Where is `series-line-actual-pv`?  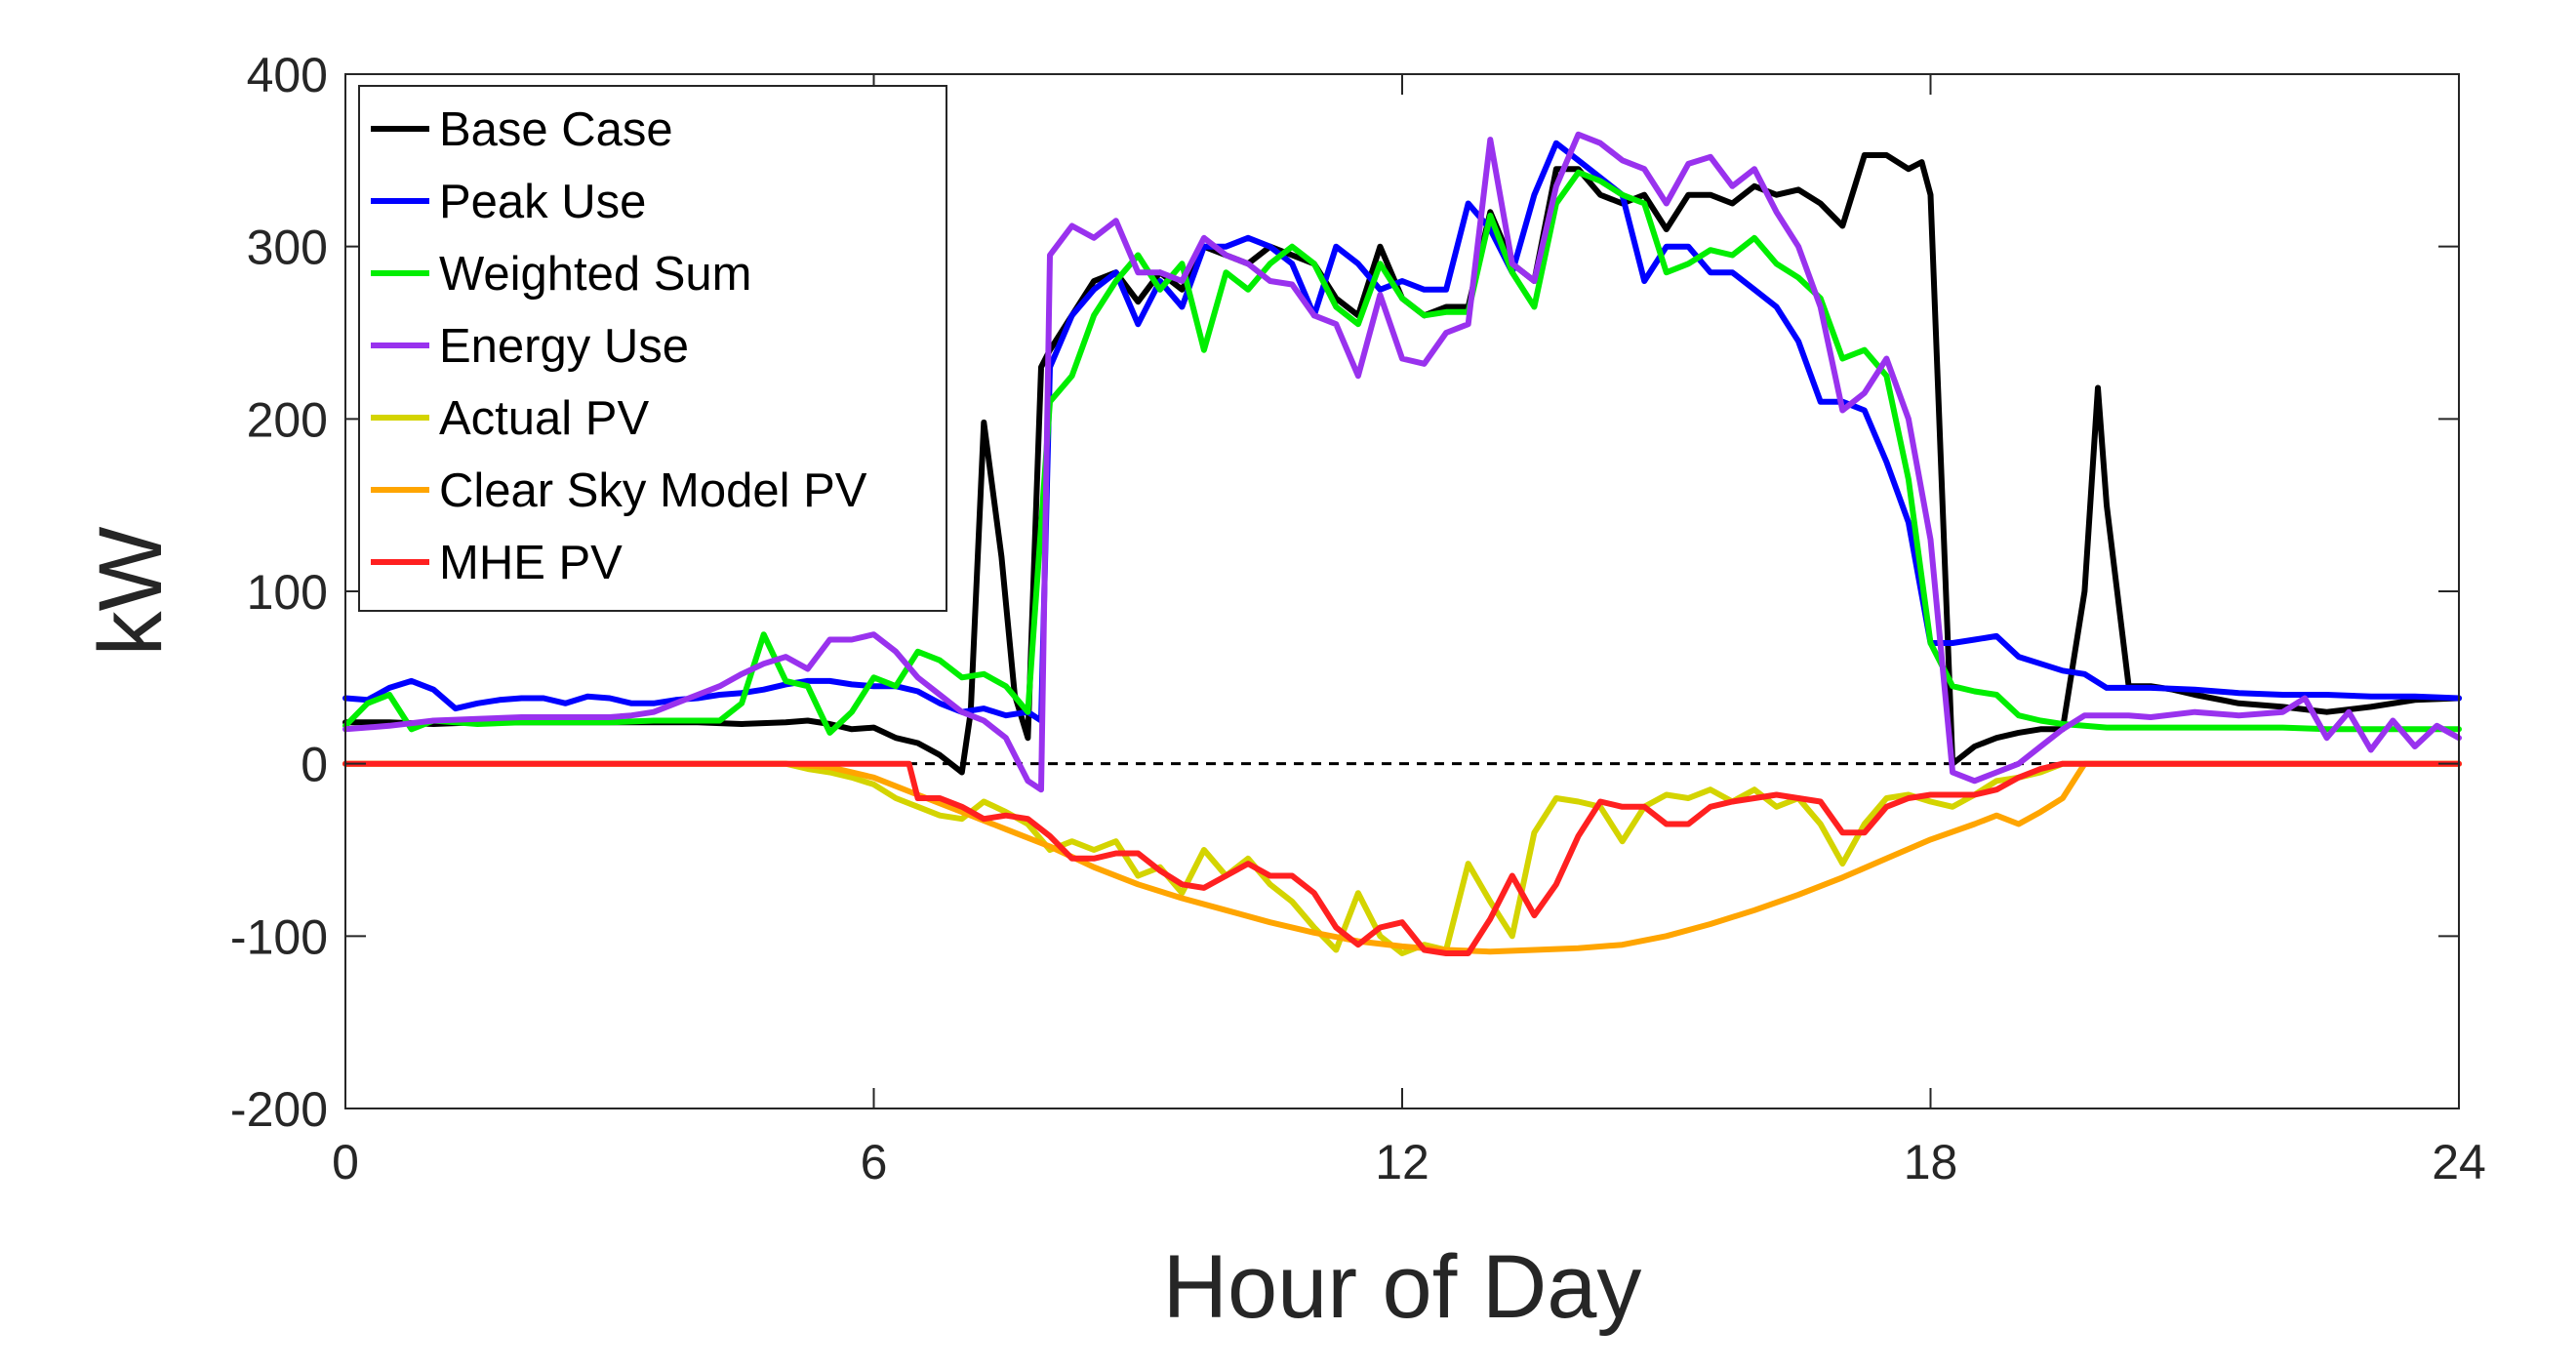
series-line-actual-pv is located at coordinates (1402, 858).